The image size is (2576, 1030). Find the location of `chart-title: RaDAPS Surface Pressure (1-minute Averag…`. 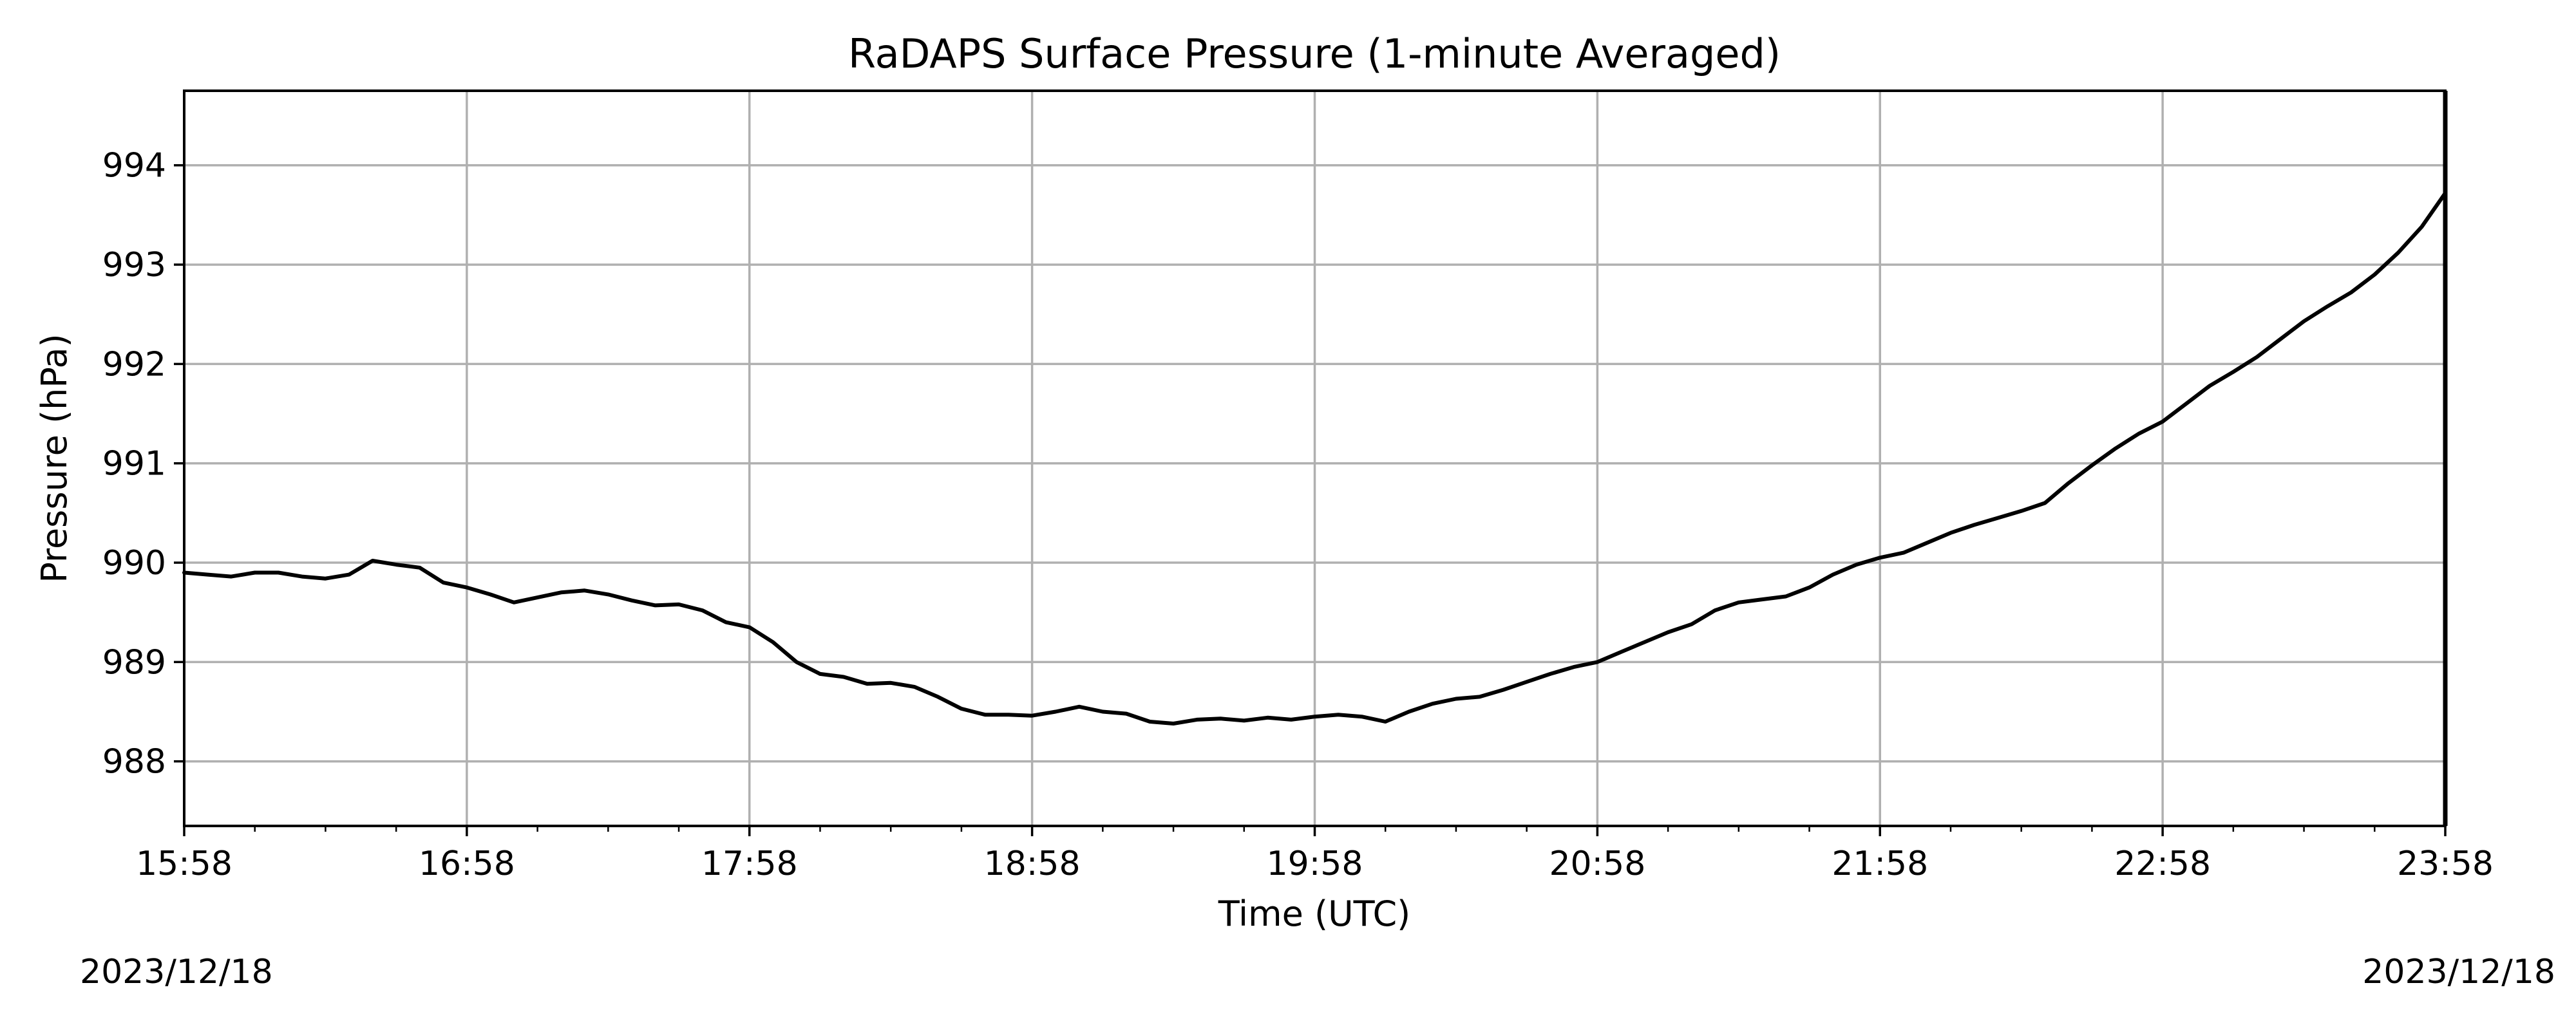

chart-title: RaDAPS Surface Pressure (1-minute Averag… is located at coordinates (1315, 53).